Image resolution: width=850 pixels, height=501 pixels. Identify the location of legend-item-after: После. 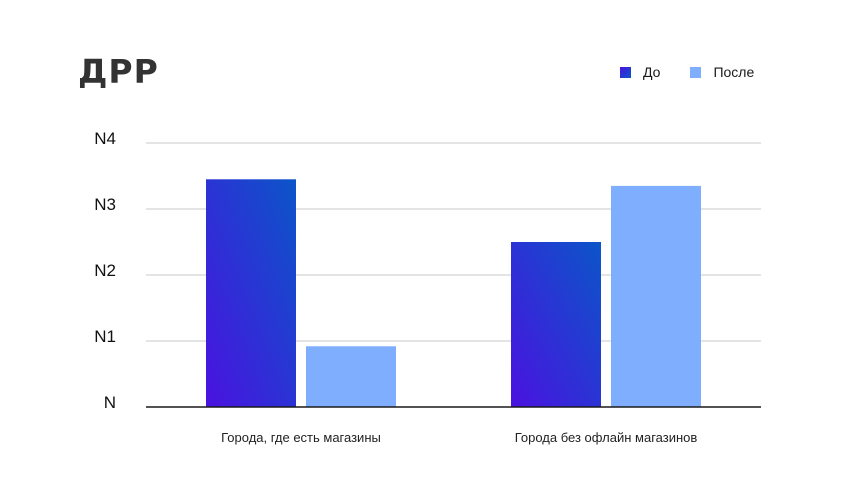
(722, 72).